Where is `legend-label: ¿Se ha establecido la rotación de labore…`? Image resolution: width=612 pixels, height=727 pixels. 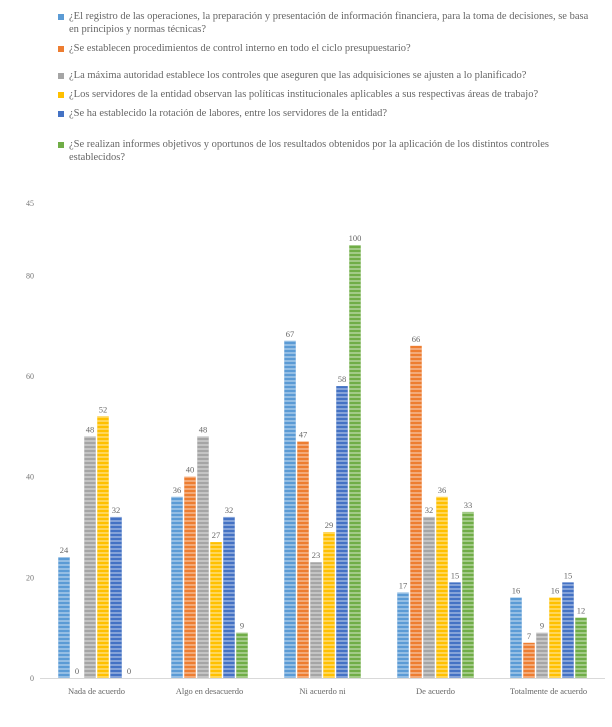 legend-label: ¿Se ha establecido la rotación de labore… is located at coordinates (228, 113).